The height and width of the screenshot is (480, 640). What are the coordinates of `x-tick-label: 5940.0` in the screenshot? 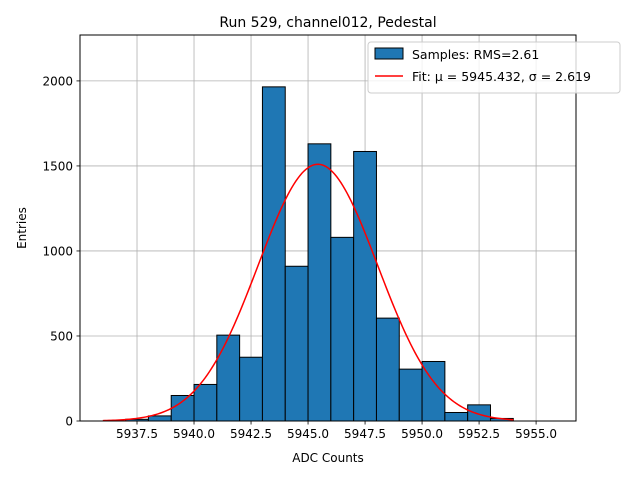 It's located at (194, 434).